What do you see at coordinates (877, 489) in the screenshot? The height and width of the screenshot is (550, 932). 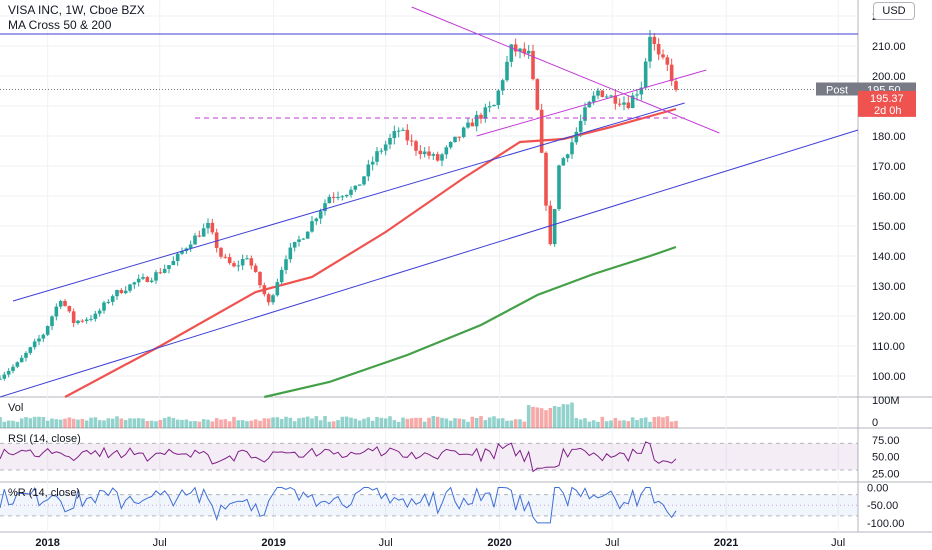 I see `wr-tick-label: 0.00` at bounding box center [877, 489].